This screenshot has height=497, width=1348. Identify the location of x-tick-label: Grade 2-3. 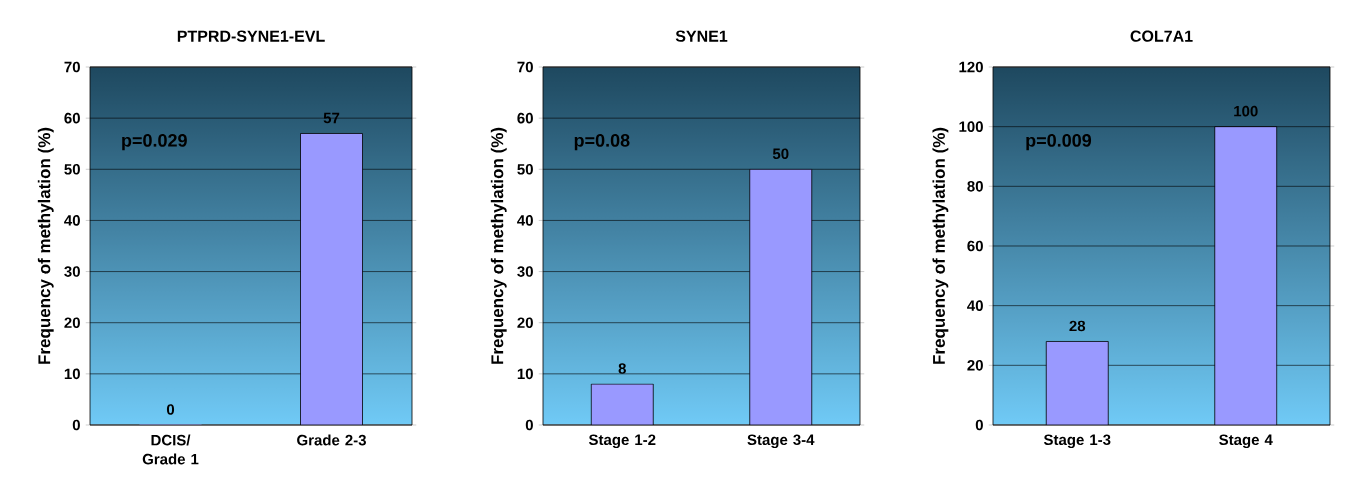
(331, 440).